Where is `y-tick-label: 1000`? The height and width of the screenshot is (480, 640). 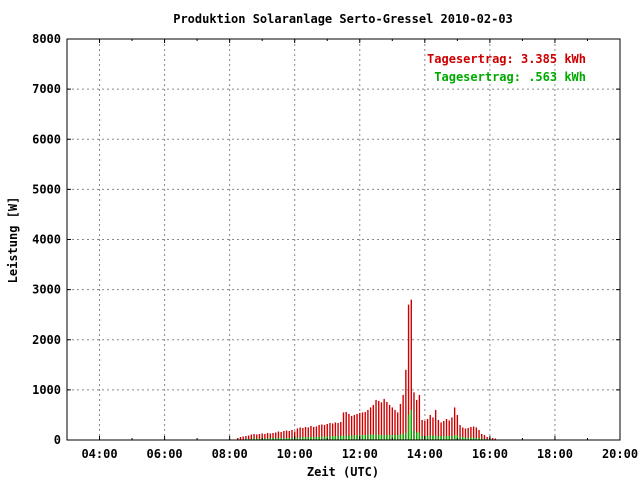 y-tick-label: 1000 is located at coordinates (46, 390).